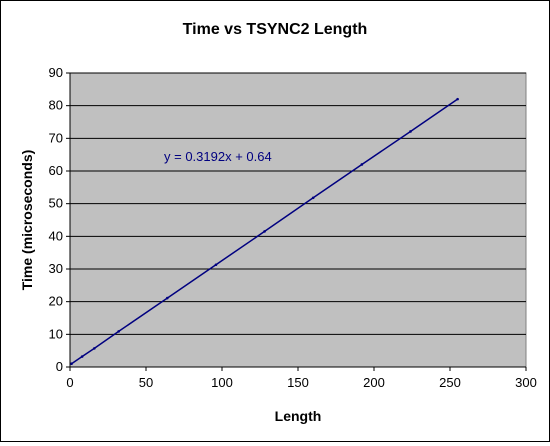 The height and width of the screenshot is (446, 550). What do you see at coordinates (222, 382) in the screenshot?
I see `x-tick-label: 100` at bounding box center [222, 382].